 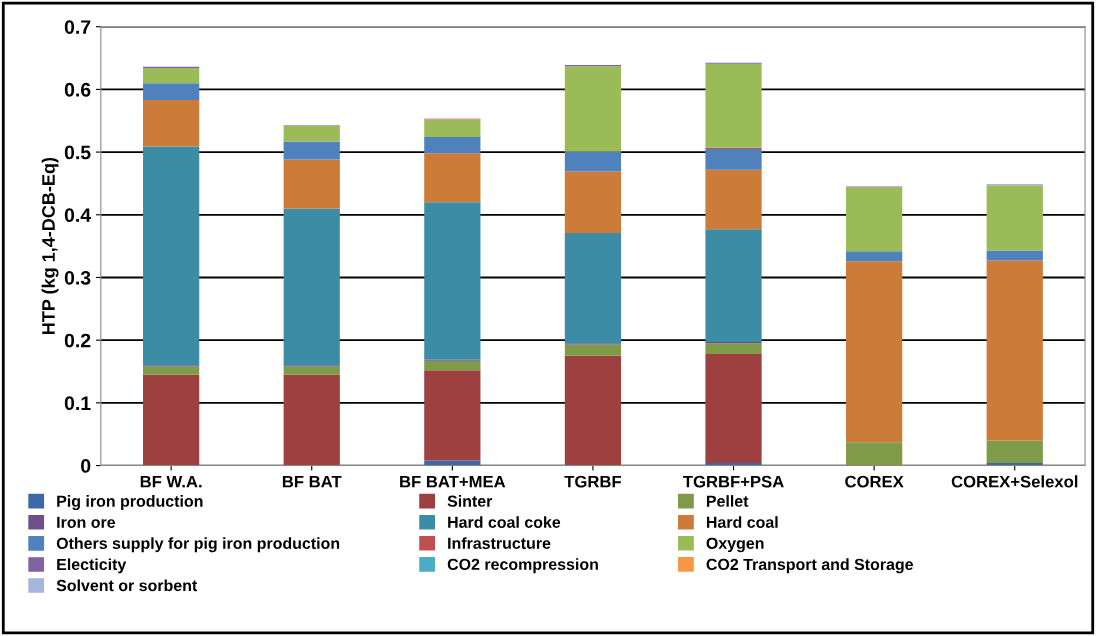 What do you see at coordinates (810, 566) in the screenshot?
I see `legend-label: CO2 Transport and Storage` at bounding box center [810, 566].